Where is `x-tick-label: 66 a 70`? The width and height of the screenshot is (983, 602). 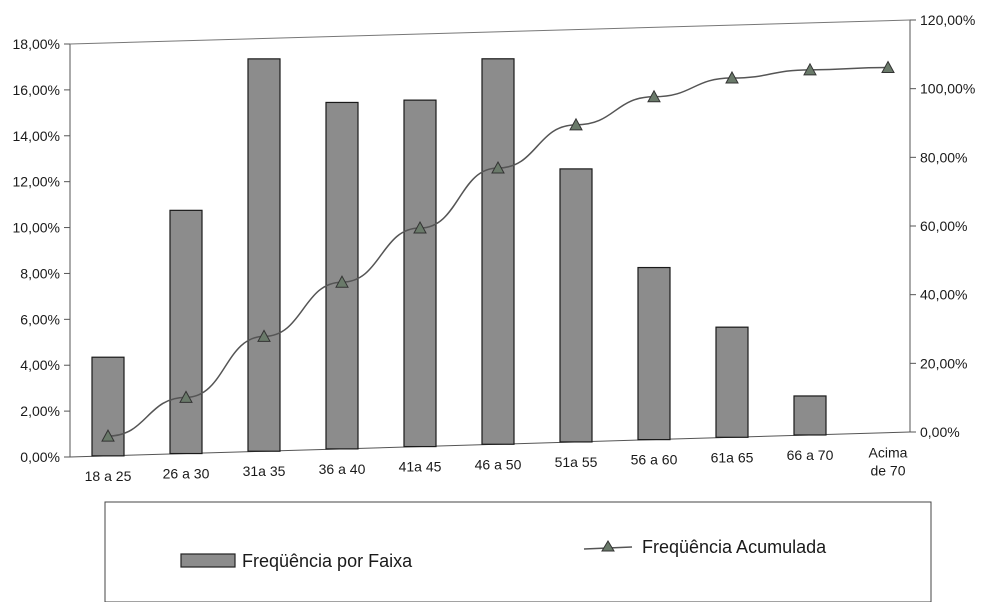
x-tick-label: 66 a 70 is located at coordinates (810, 455).